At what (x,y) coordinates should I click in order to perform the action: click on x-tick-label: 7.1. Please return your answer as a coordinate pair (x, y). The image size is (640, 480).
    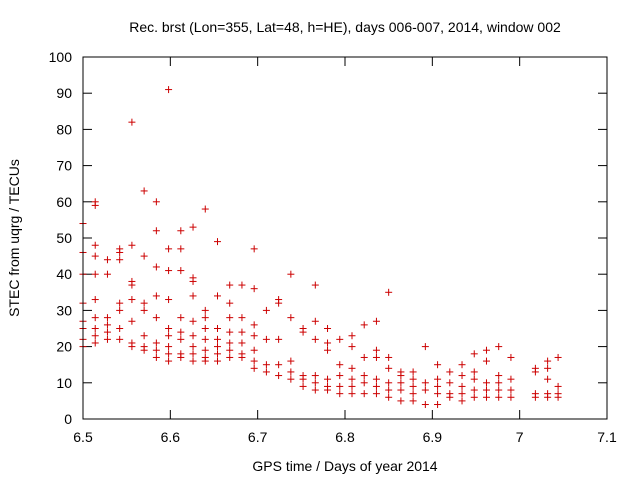
    Looking at the image, I should click on (607, 437).